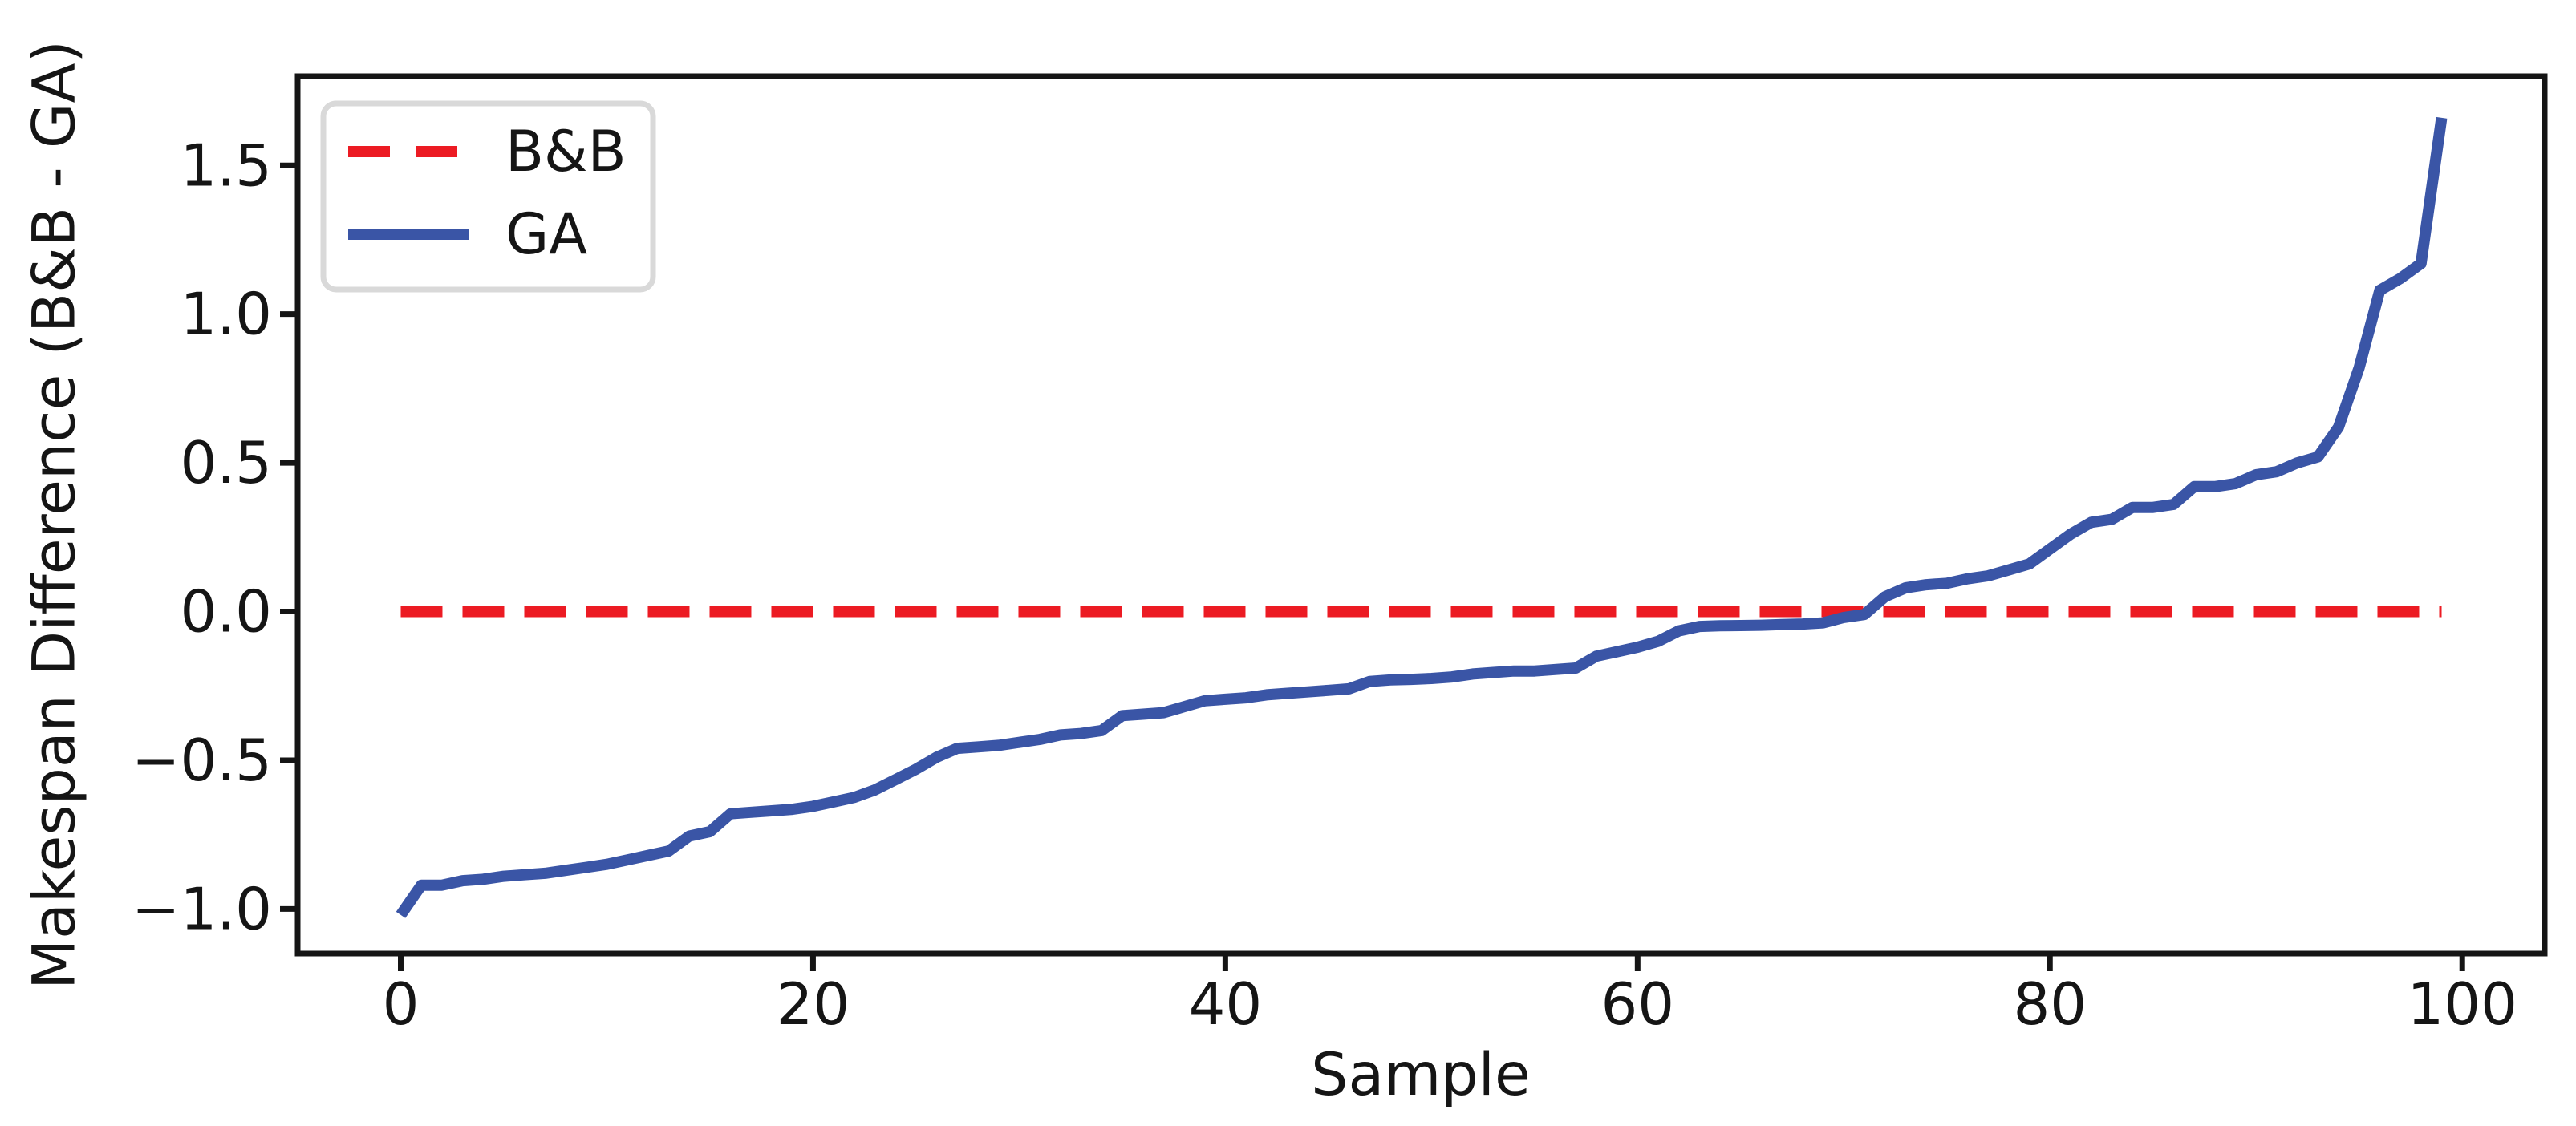  Describe the element at coordinates (1421, 1075) in the screenshot. I see `x-axis-label: Sample` at that location.